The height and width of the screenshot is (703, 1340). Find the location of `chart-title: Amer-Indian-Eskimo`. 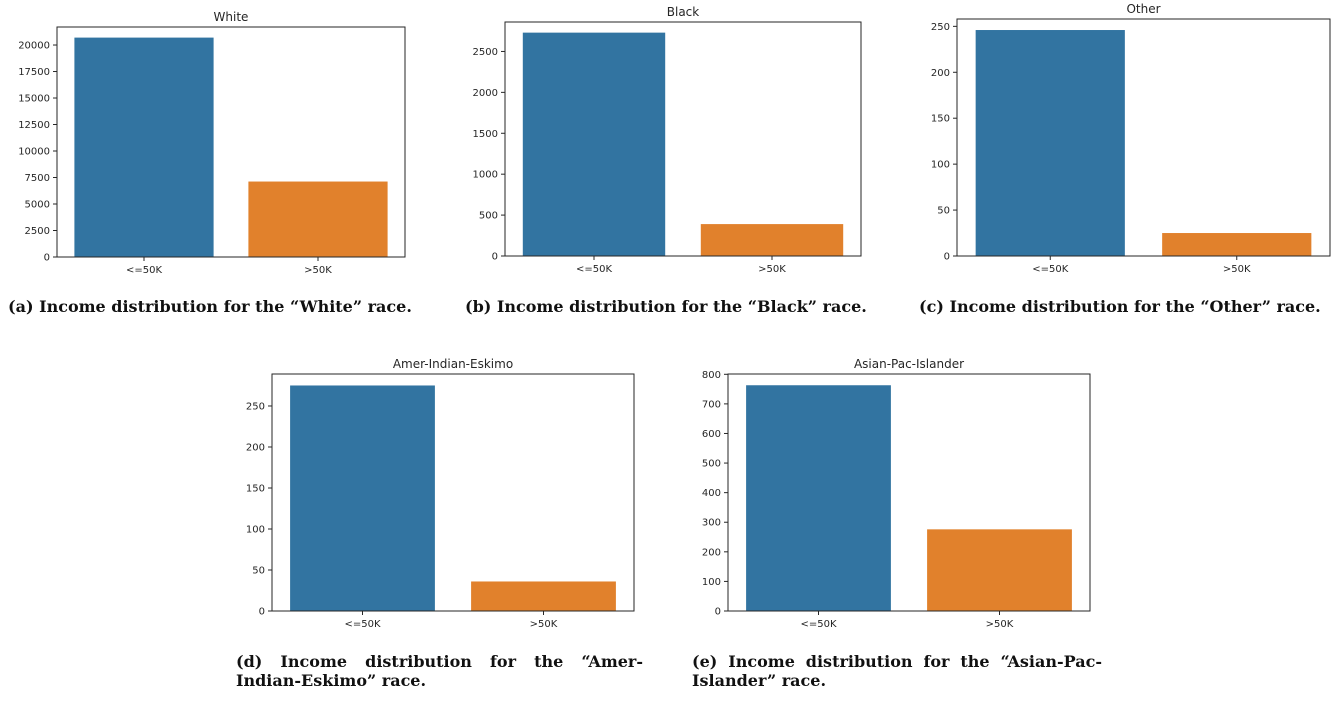

chart-title: Amer-Indian-Eskimo is located at coordinates (453, 364).